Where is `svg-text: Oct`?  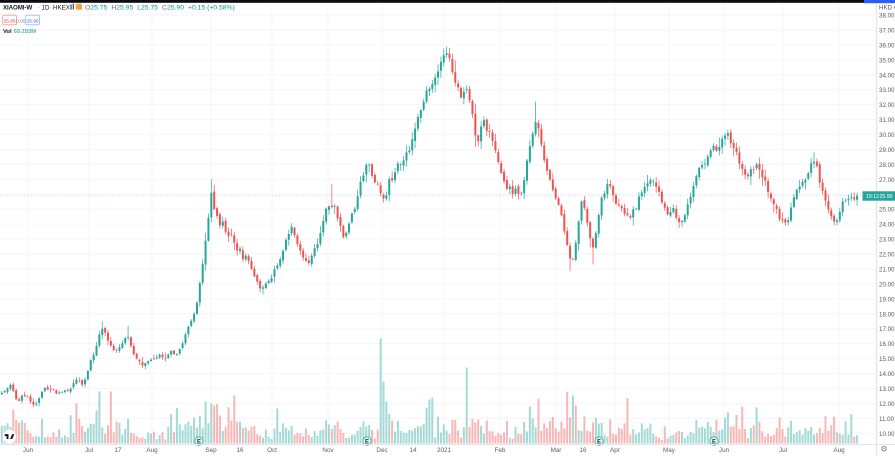 svg-text: Oct is located at coordinates (272, 450).